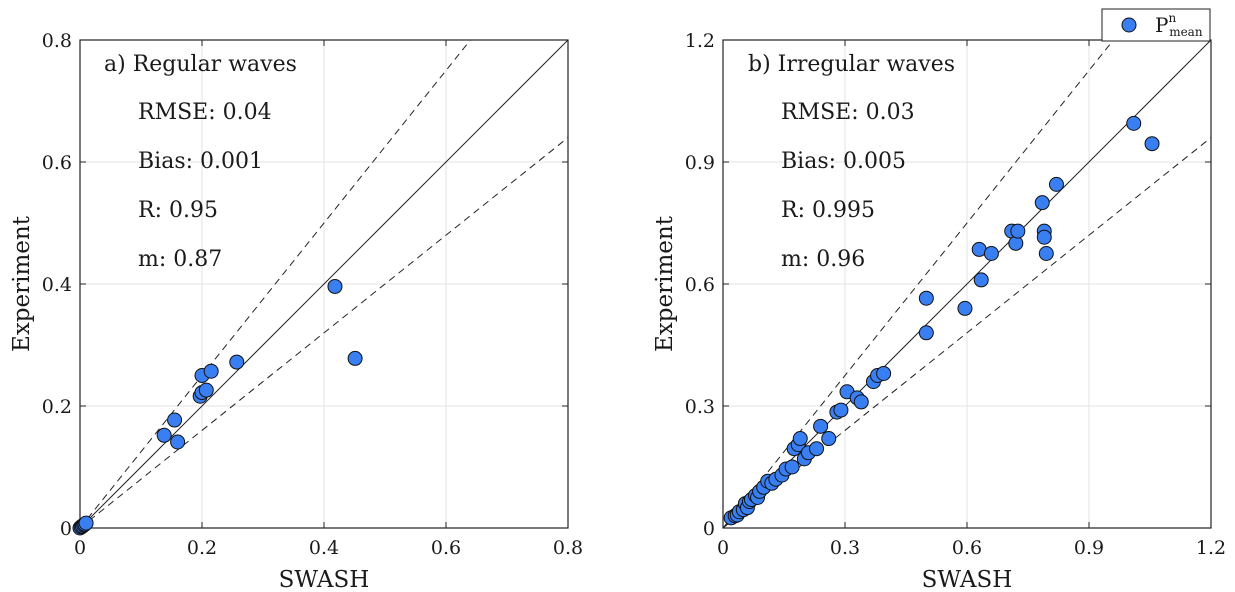 This screenshot has width=1235, height=592. Describe the element at coordinates (205, 112) in the screenshot. I see `stat-rmse-a: RMSE: 0.04` at that location.